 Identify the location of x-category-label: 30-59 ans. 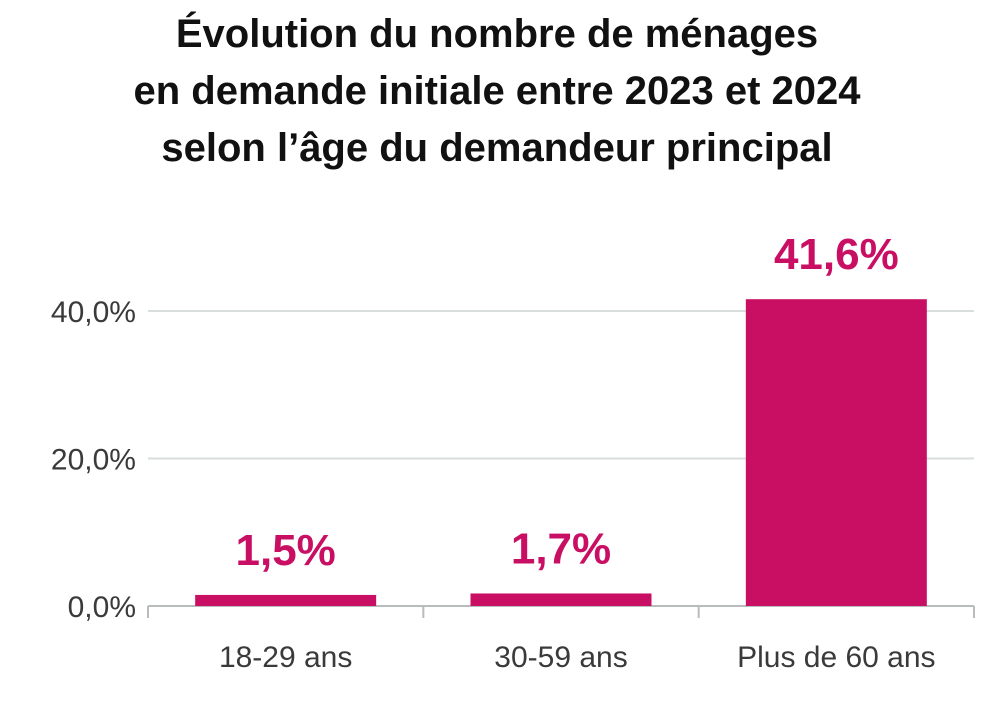
(560, 657).